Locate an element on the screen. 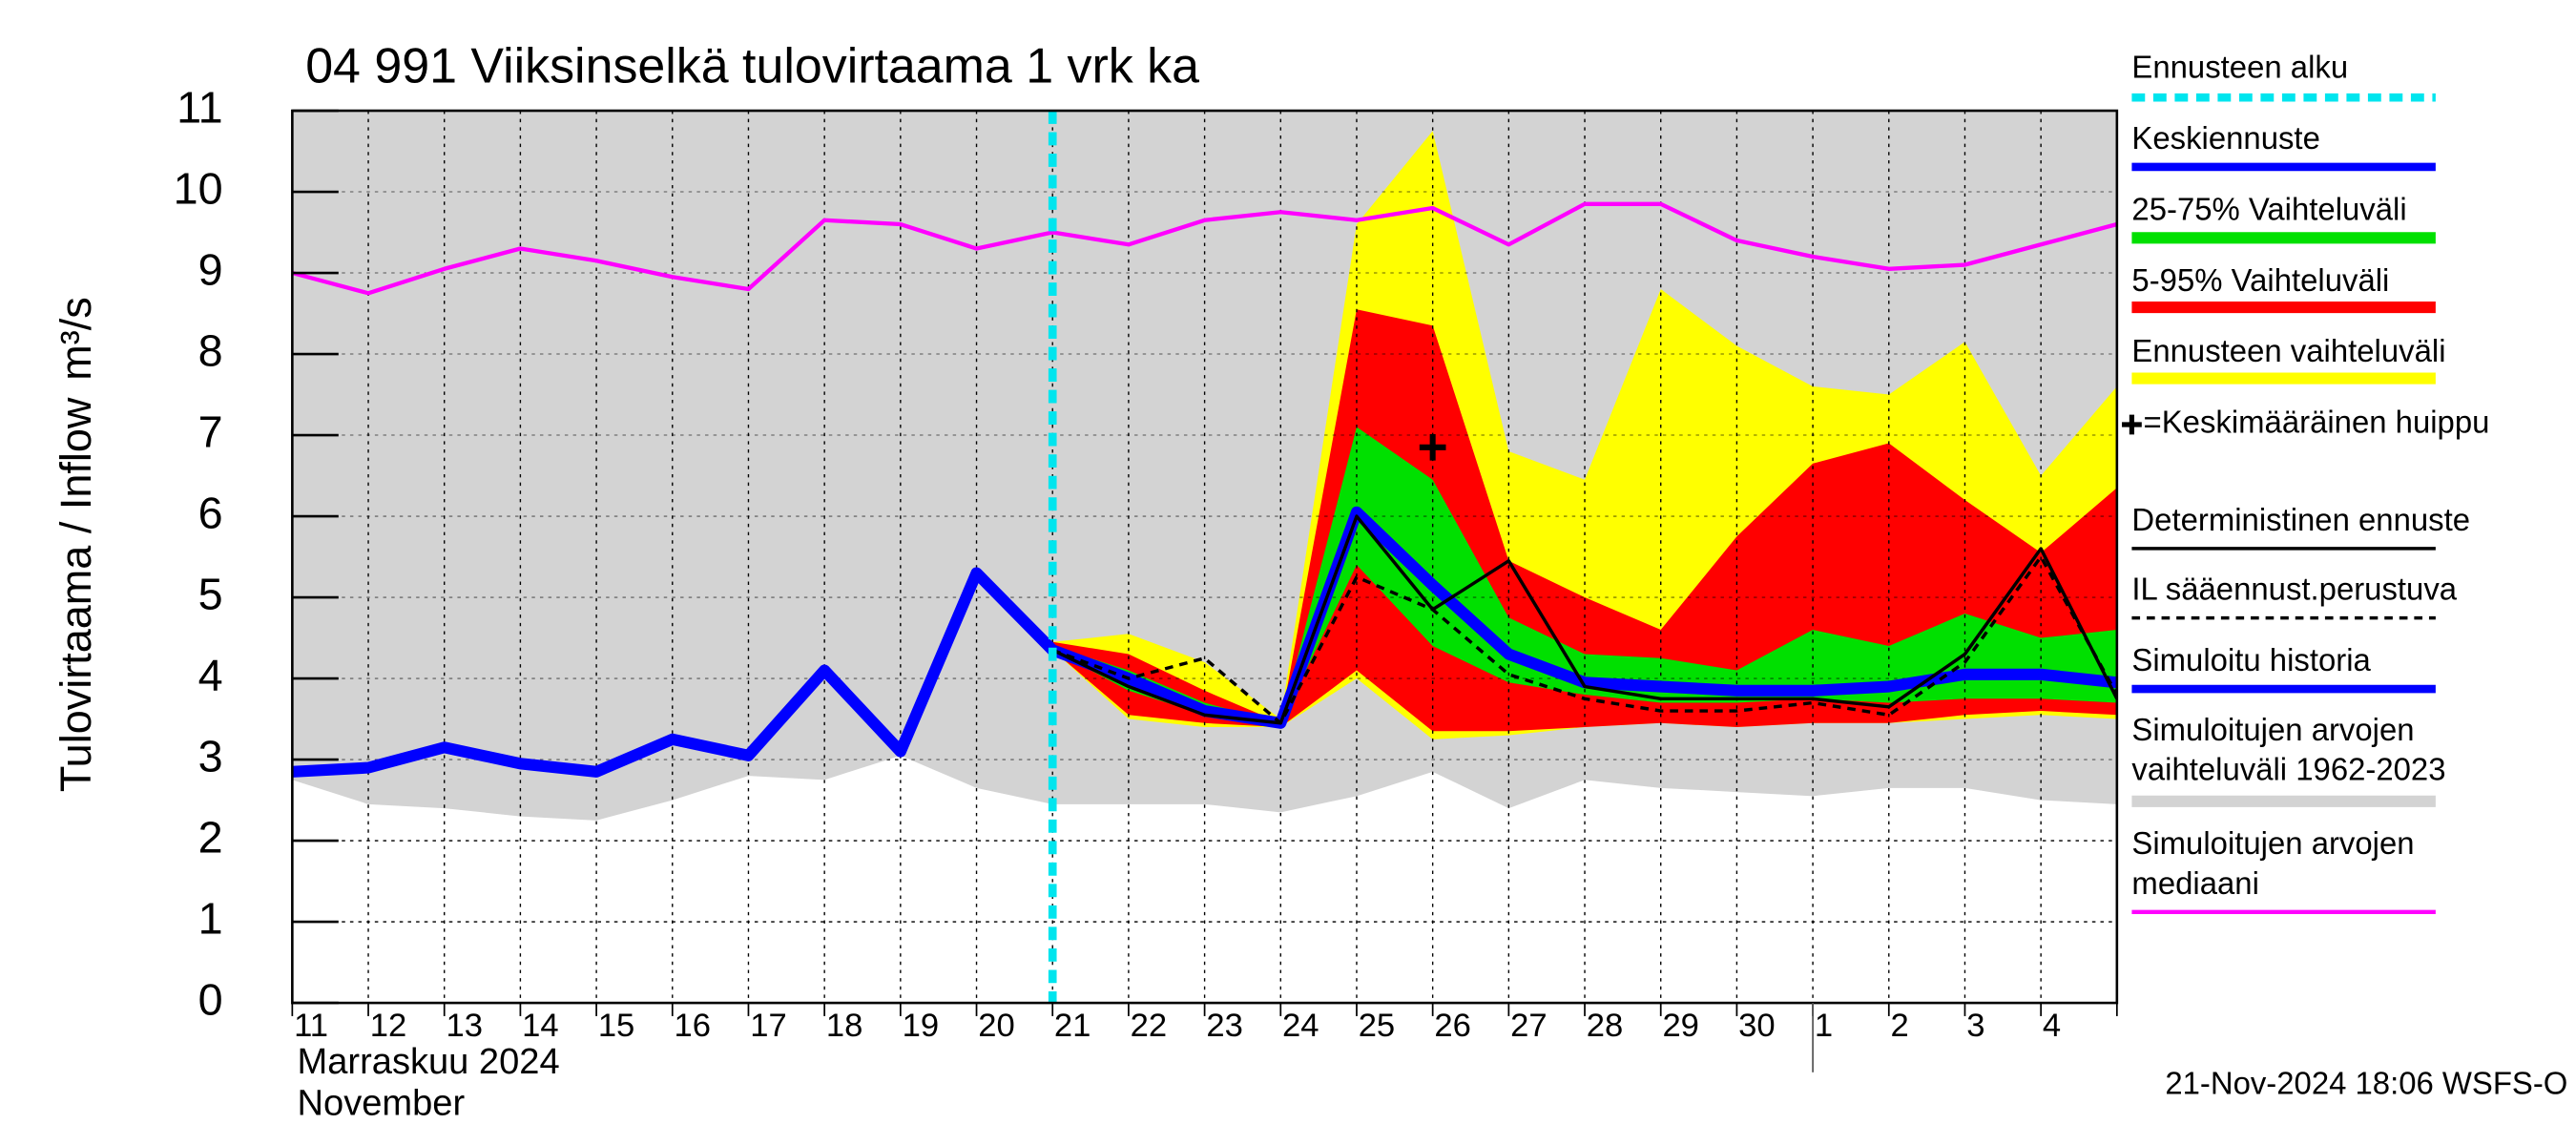 The width and height of the screenshot is (2576, 1145). x-axis-label-fi: Marraskuu 2024 is located at coordinates (429, 1062).